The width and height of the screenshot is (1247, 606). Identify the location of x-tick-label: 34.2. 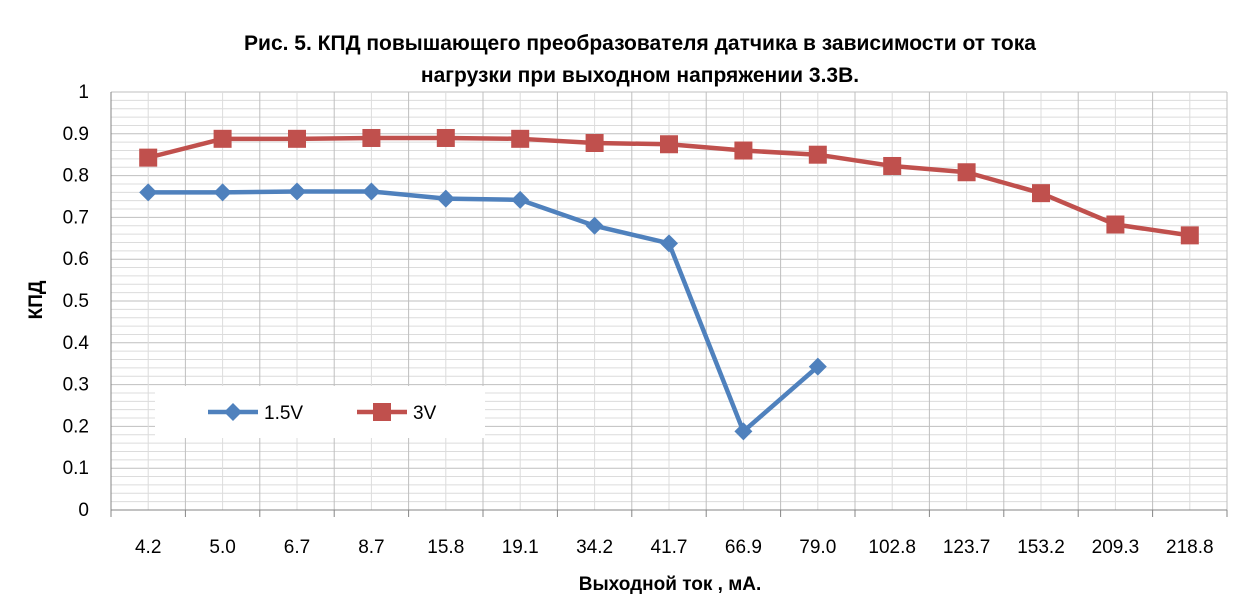
(594, 547).